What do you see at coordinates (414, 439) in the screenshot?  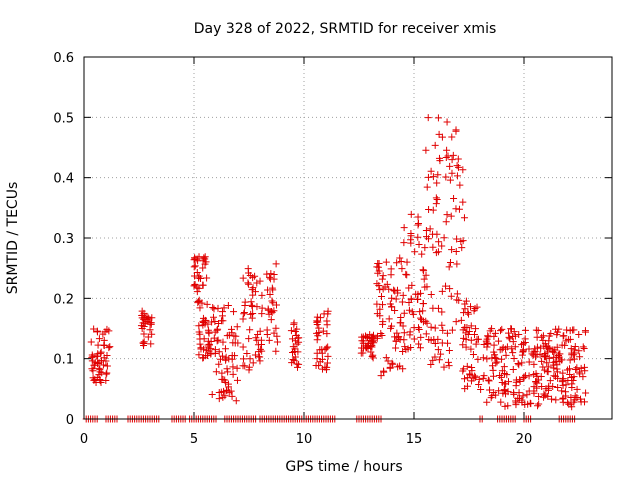 I see `x-tick-label: 15` at bounding box center [414, 439].